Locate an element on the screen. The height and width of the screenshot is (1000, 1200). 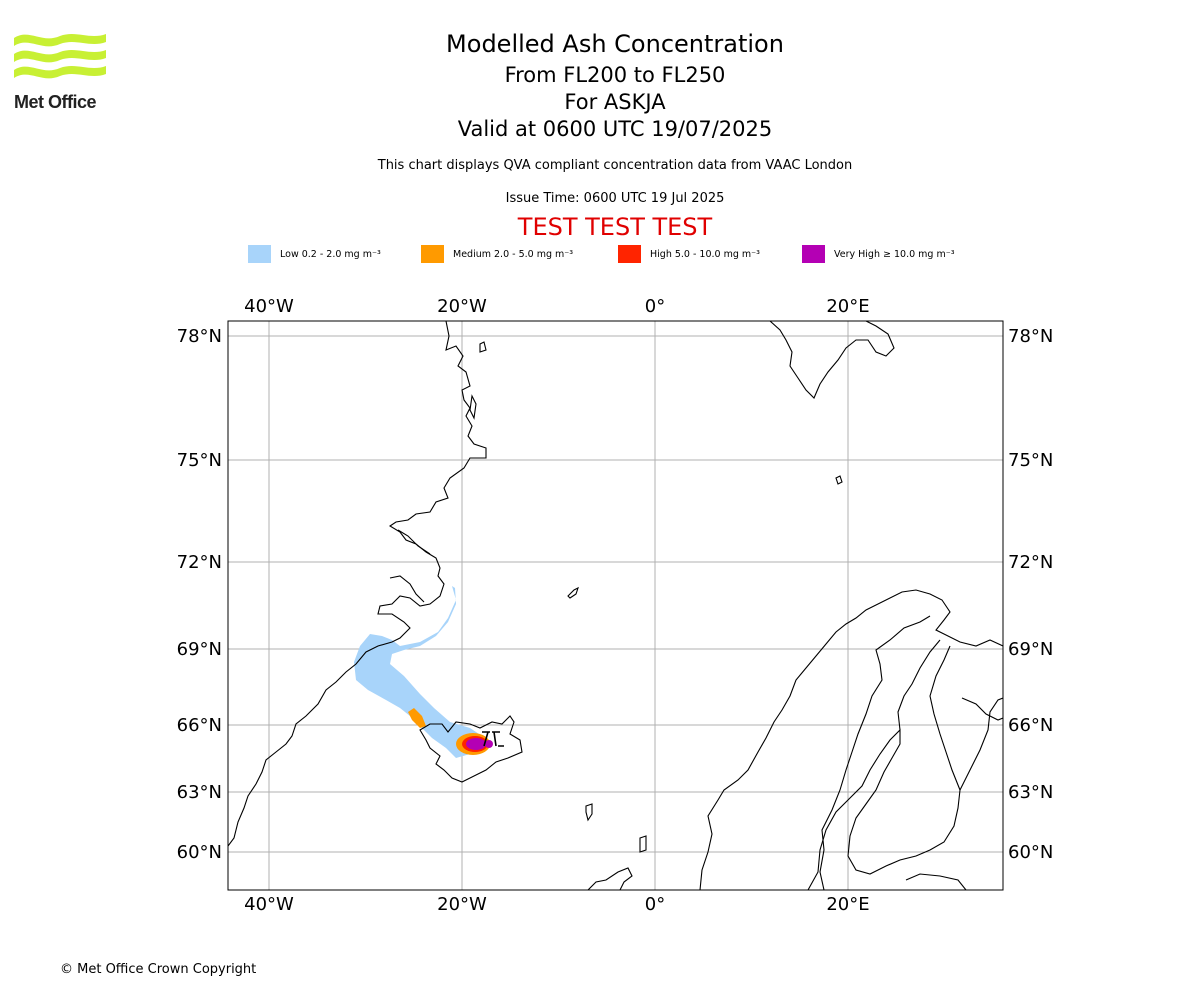
legend-swatch-high is located at coordinates (629, 254).